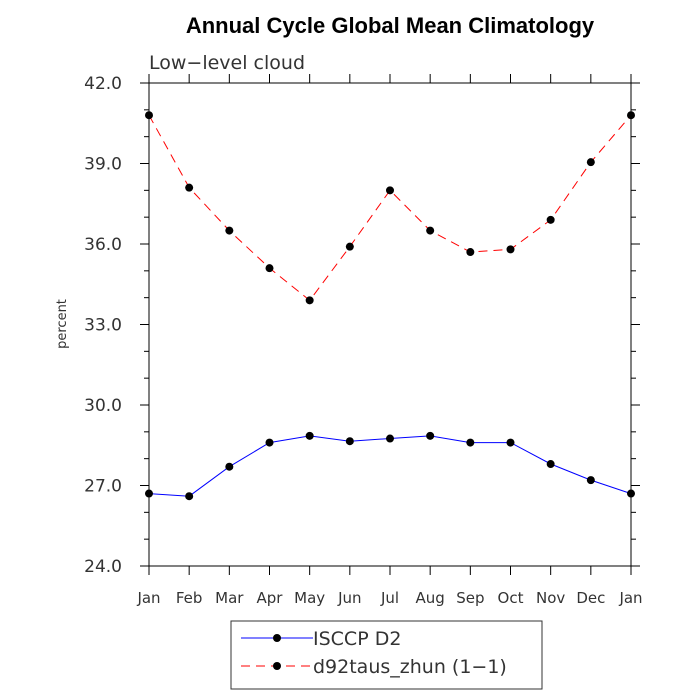 Image resolution: width=700 pixels, height=700 pixels. Describe the element at coordinates (103, 406) in the screenshot. I see `y-tick-label: 30.0` at that location.